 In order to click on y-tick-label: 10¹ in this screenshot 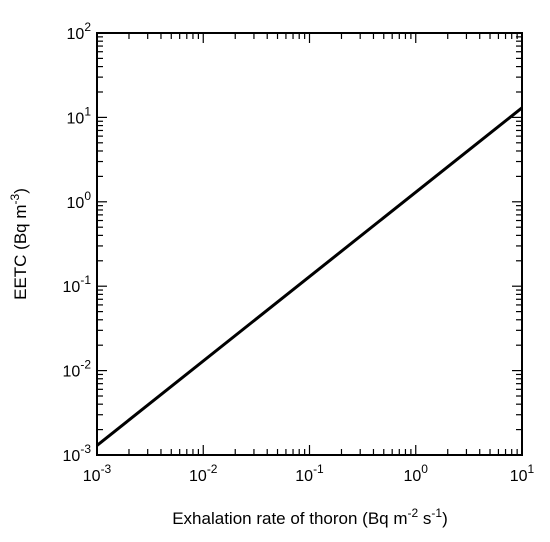, I will do `click(79, 115)`.